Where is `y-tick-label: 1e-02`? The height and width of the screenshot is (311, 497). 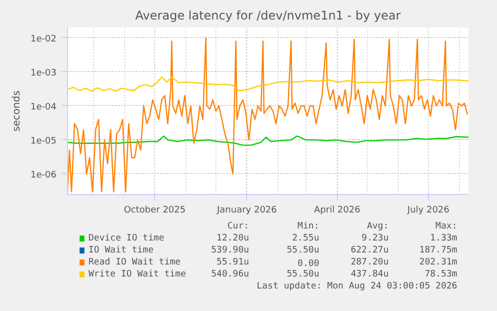 y-tick-label: 1e-02 is located at coordinates (43, 39).